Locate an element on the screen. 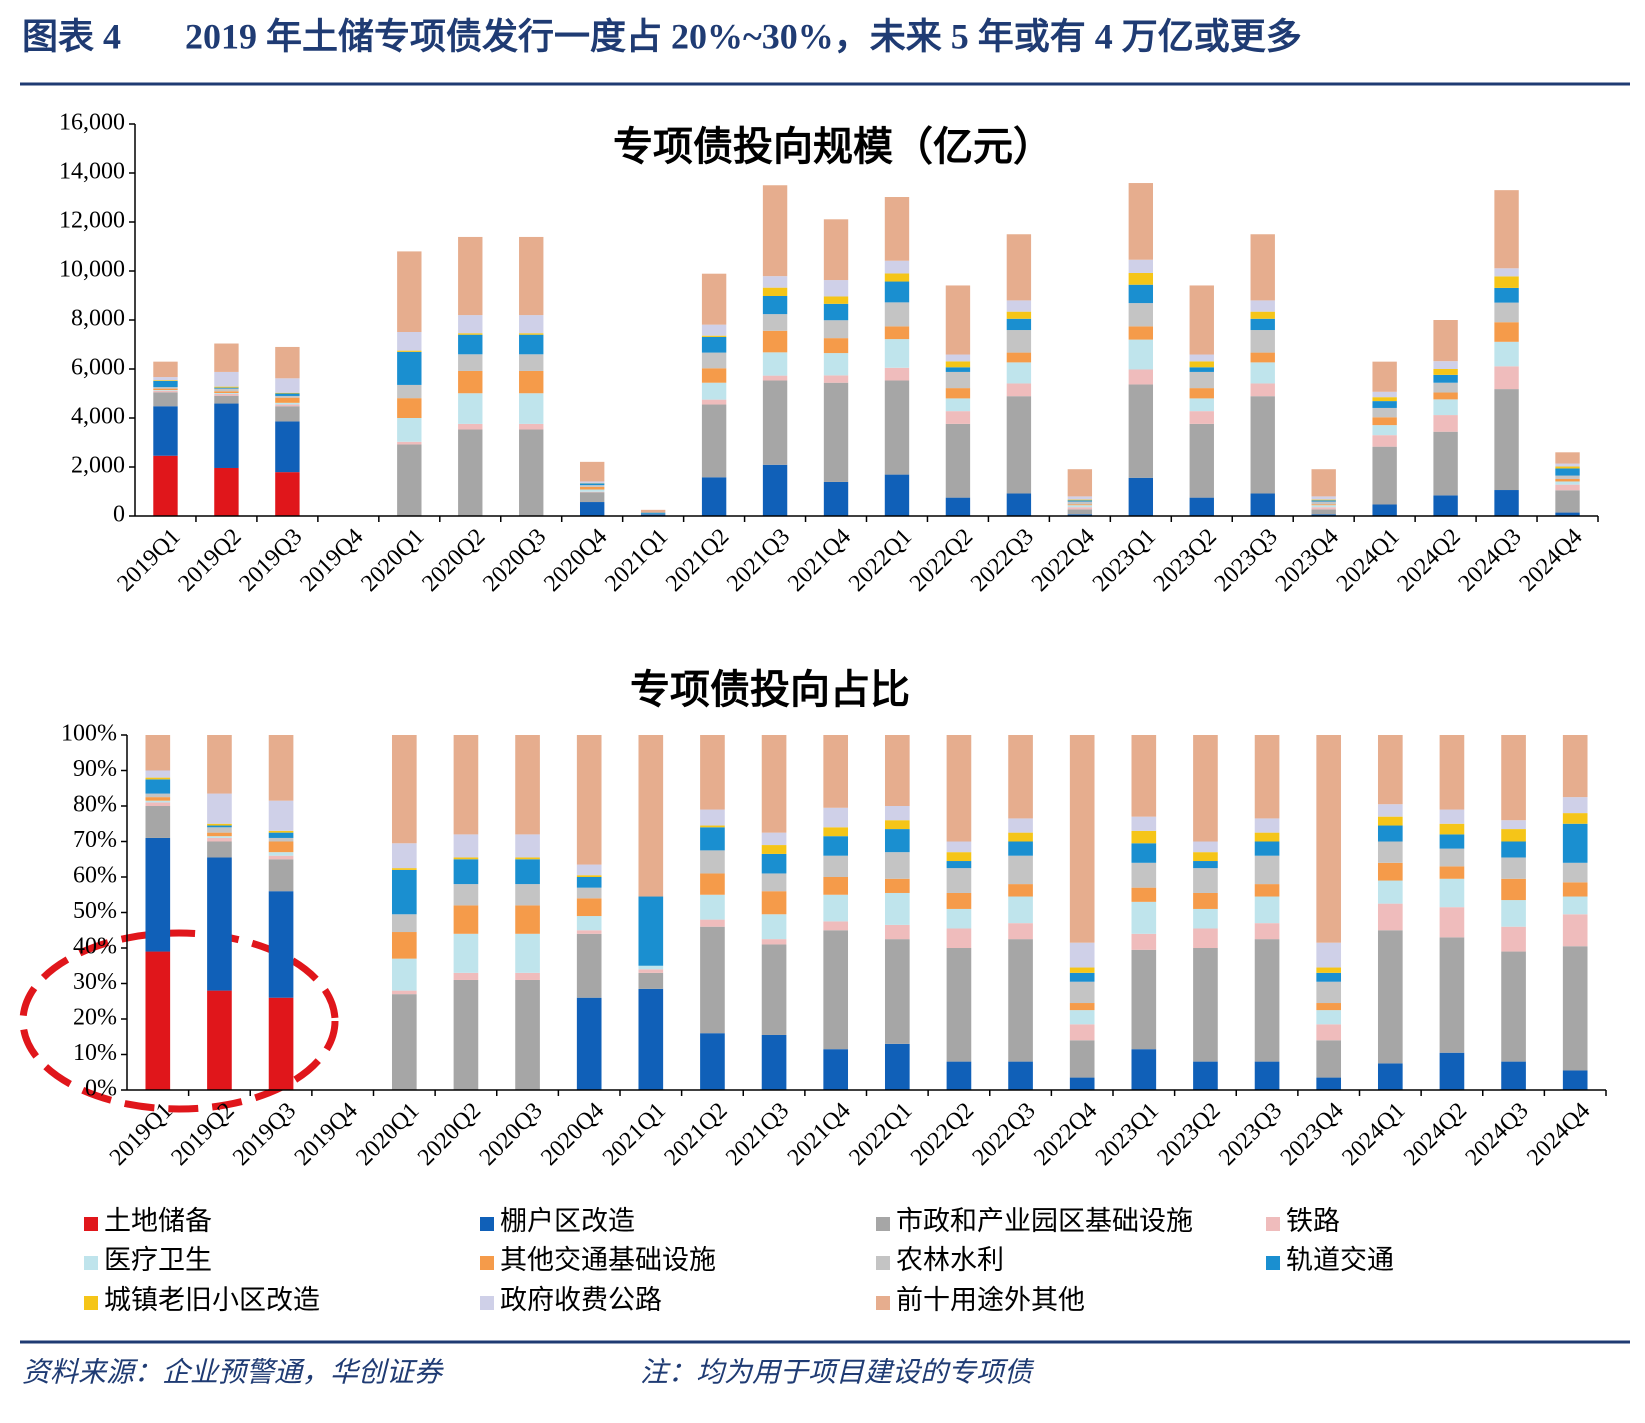 The image size is (1645, 1423). y-tick-label: 2,000 is located at coordinates (98, 466).